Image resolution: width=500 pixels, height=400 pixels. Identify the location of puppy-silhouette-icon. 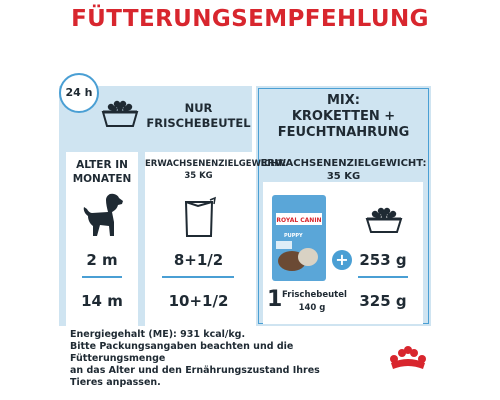
(103, 214).